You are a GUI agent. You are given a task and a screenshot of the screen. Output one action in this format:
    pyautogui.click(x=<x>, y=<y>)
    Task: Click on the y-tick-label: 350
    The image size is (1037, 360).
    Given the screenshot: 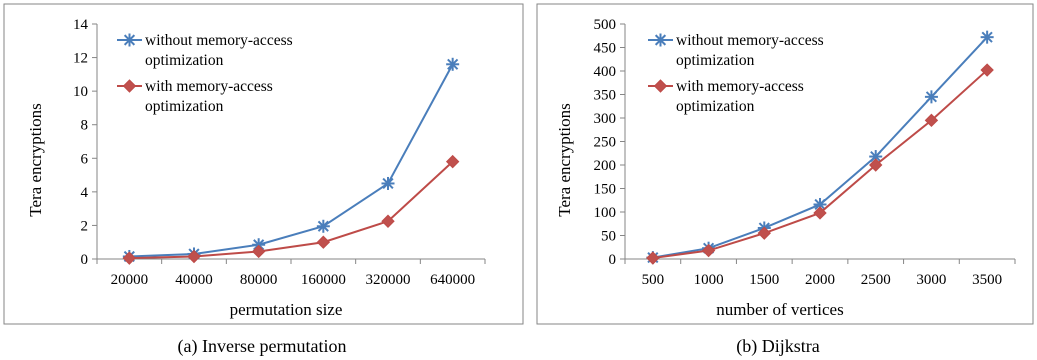 What is the action you would take?
    pyautogui.click(x=605, y=96)
    